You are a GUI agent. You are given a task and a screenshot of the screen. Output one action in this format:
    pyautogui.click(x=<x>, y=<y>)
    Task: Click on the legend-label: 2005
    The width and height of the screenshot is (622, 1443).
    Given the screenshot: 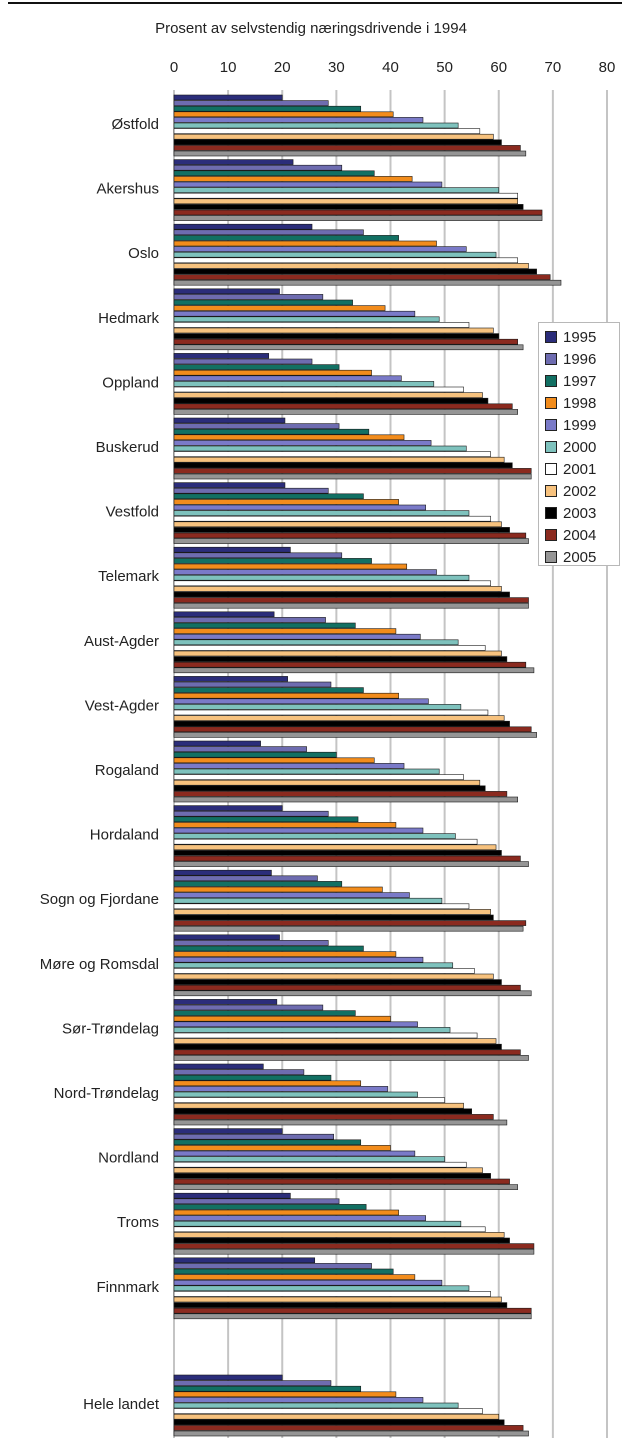 What is the action you would take?
    pyautogui.click(x=580, y=557)
    